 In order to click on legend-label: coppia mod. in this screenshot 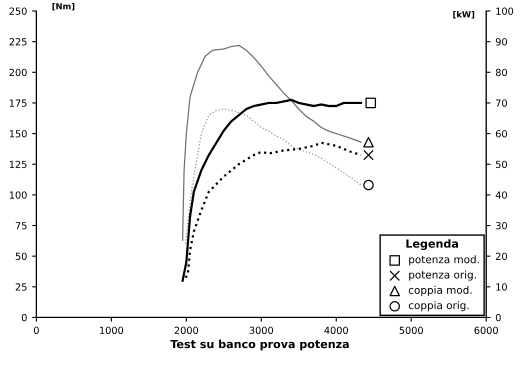, I will do `click(440, 291)`.